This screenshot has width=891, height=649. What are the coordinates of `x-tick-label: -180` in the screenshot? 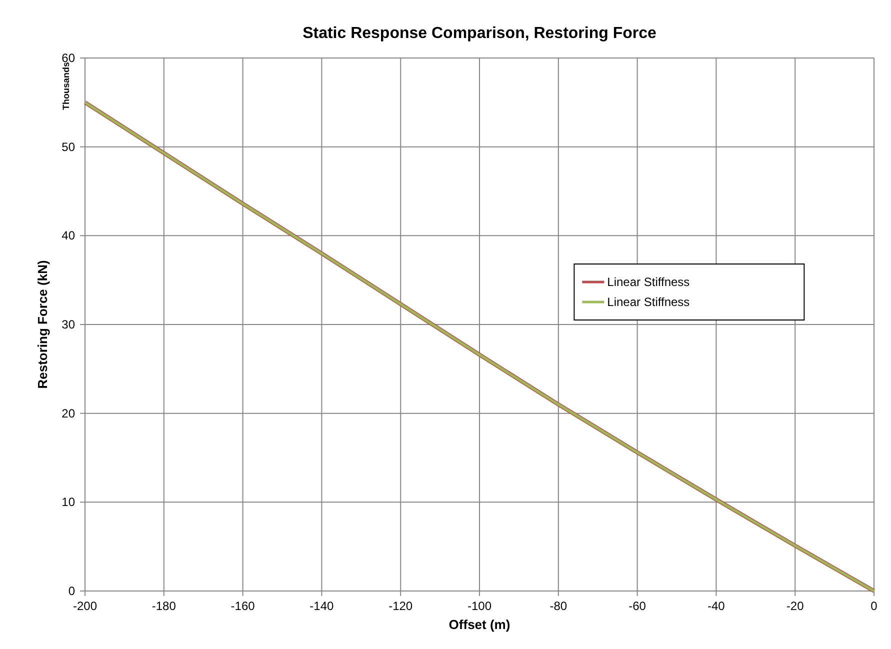 It's located at (164, 606).